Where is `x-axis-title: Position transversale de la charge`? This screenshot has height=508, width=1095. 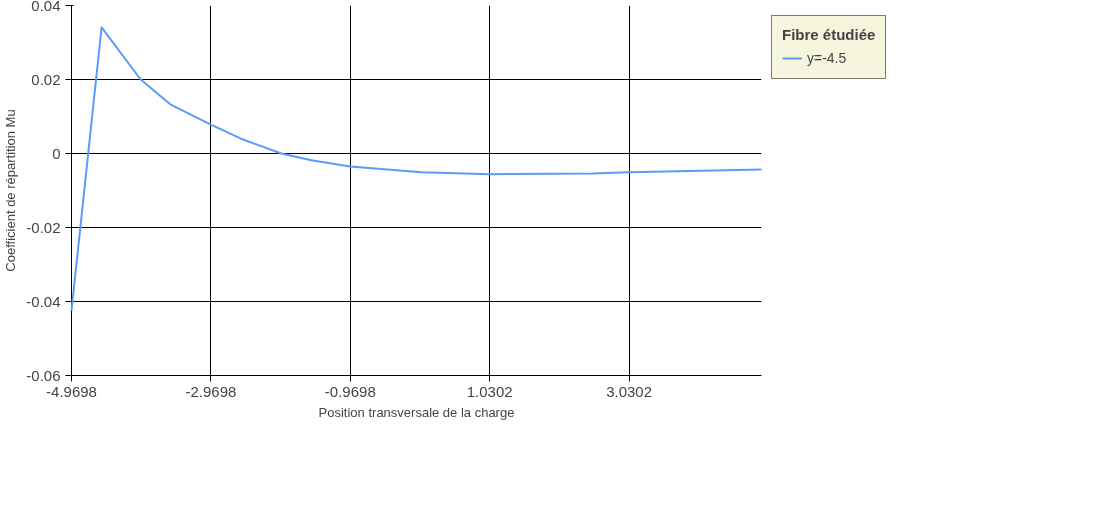 x-axis-title: Position transversale de la charge is located at coordinates (416, 412).